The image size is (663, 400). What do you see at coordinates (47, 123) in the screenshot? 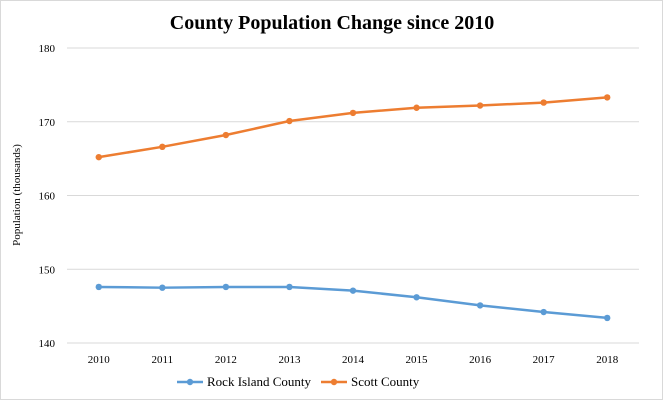
I see `y-tick-label: 170` at bounding box center [47, 123].